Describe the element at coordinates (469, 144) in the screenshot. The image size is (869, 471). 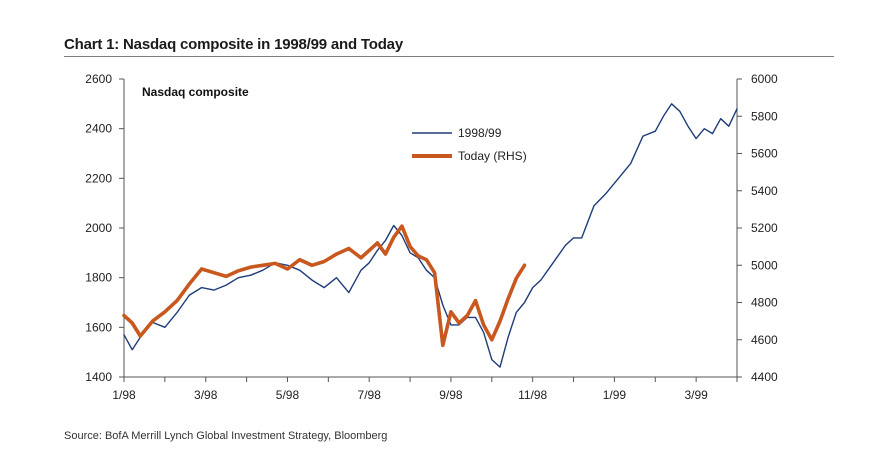
I see `legend: 1998/99 Today (RHS)` at that location.